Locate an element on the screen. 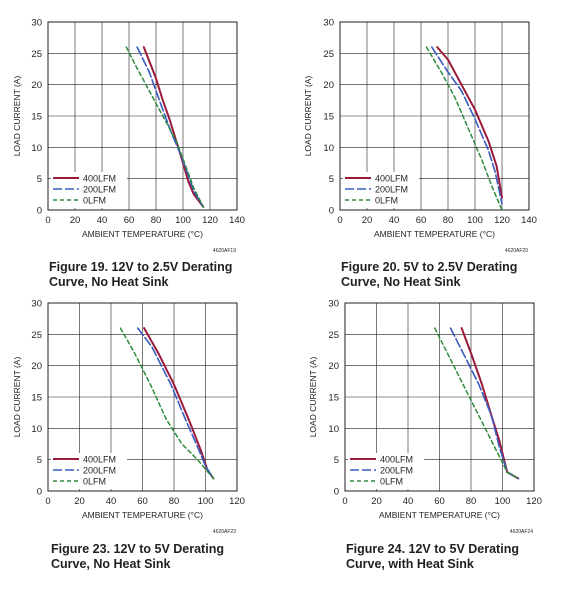 This screenshot has height=592, width=571. figure-code: 4620AF20 is located at coordinates (516, 251).